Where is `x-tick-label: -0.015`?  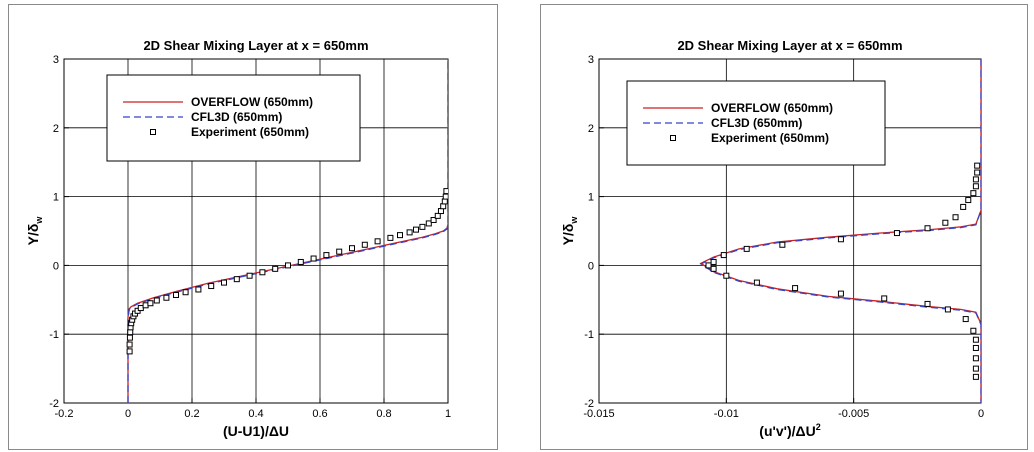 x-tick-label: -0.015 is located at coordinates (598, 414).